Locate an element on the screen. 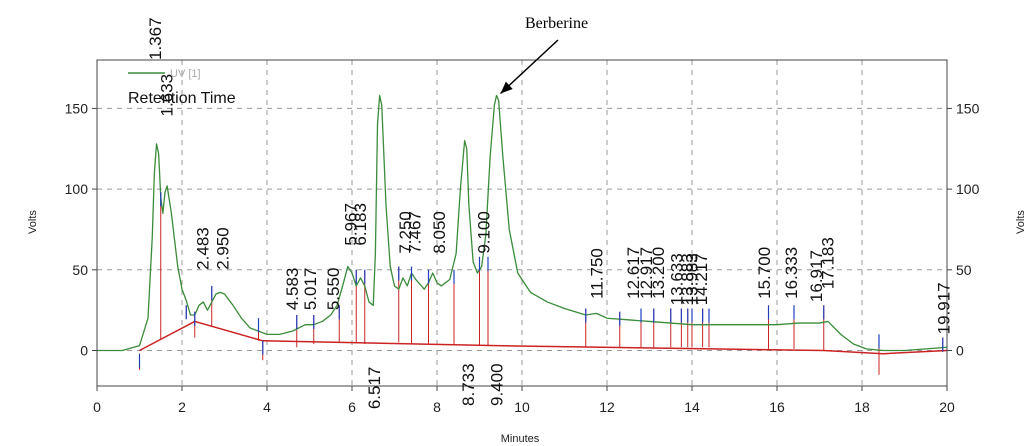 This screenshot has width=1031, height=446. peak-label: 13.983 is located at coordinates (691, 279).